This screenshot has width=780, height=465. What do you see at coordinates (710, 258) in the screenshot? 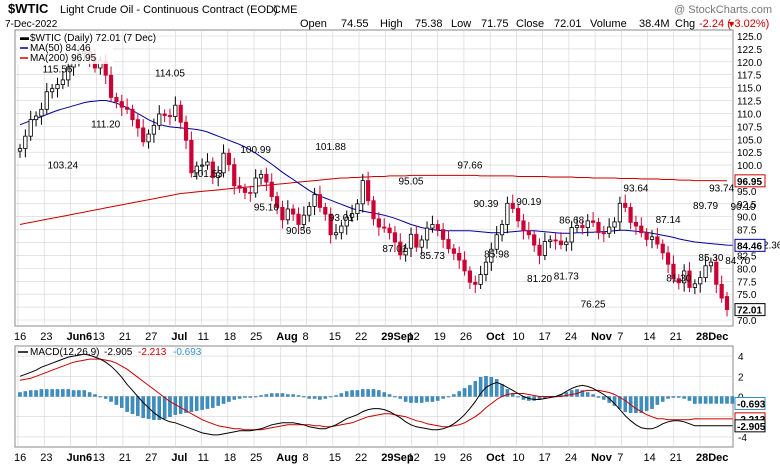
I see `price-annotation: 85.30` at bounding box center [710, 258].